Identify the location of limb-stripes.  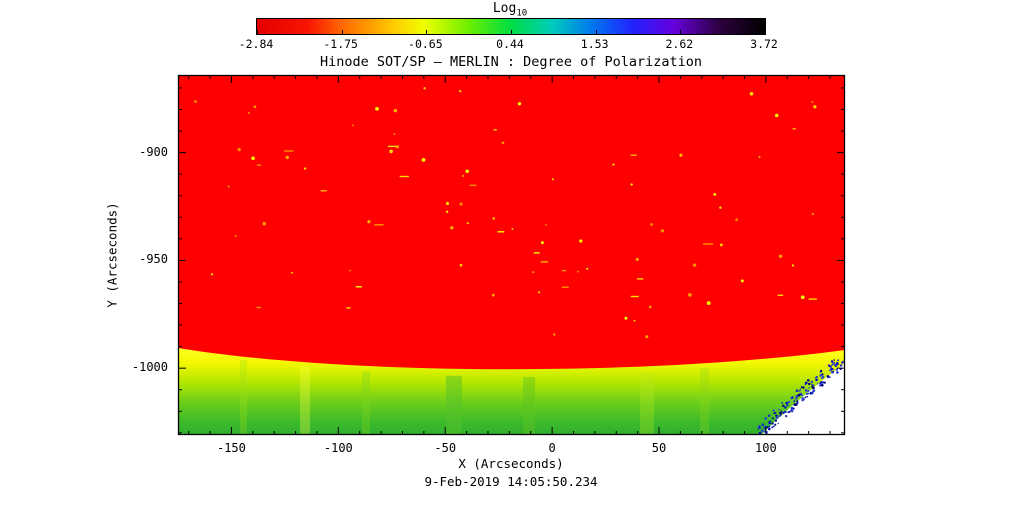
(474, 397).